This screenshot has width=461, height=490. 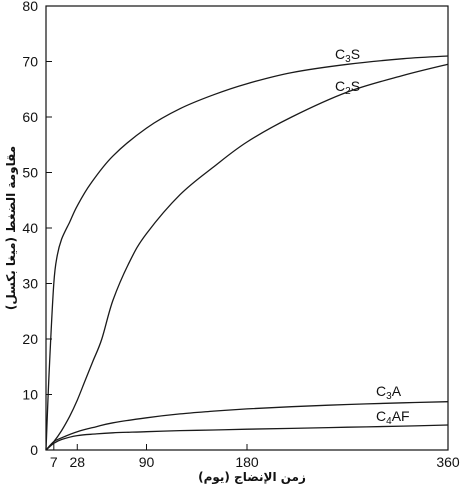 I want to click on x-tick-label: 28, so click(x=77, y=462).